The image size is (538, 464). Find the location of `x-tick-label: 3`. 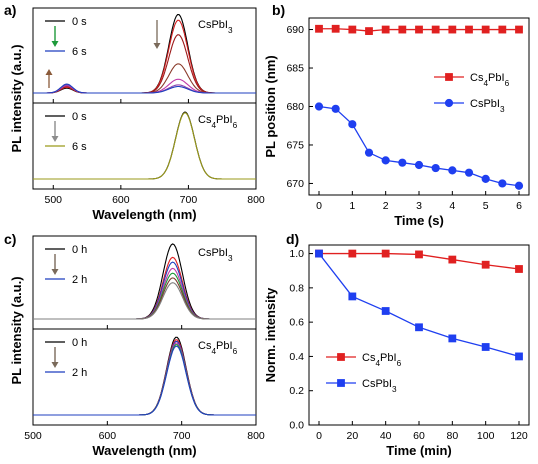

x-tick-label: 3 is located at coordinates (419, 206).